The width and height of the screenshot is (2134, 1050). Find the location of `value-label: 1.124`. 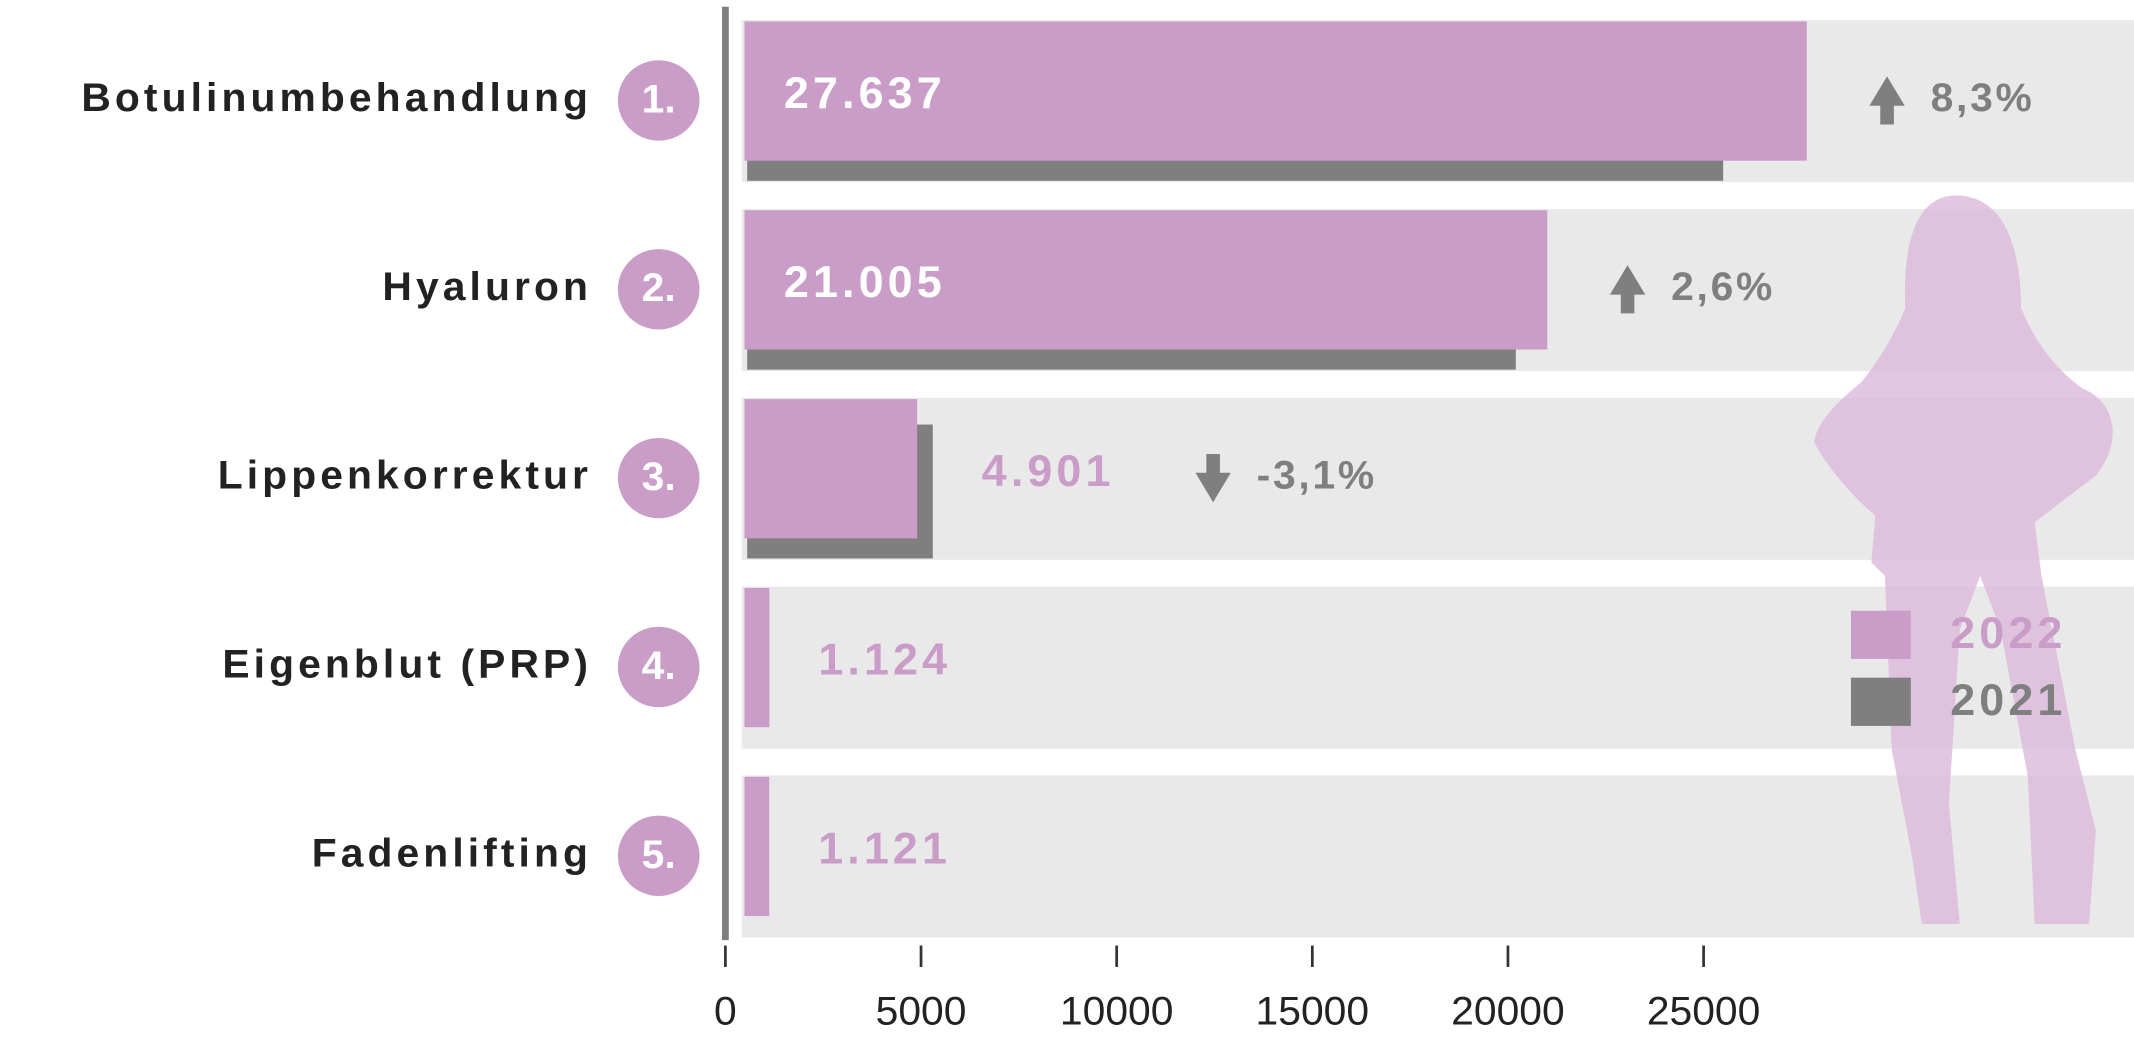

value-label: 1.124 is located at coordinates (884, 660).